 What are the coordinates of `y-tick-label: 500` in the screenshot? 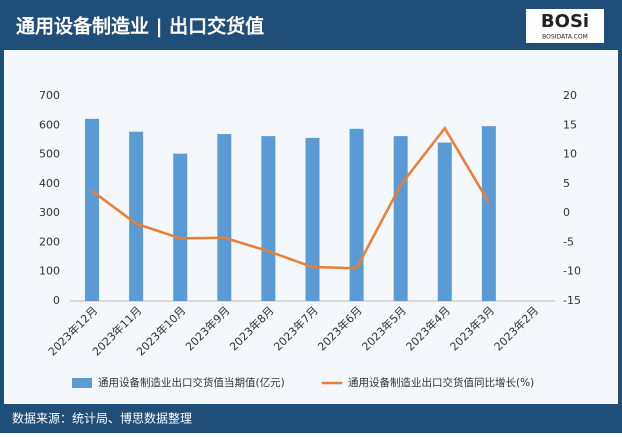 It's located at (49, 154).